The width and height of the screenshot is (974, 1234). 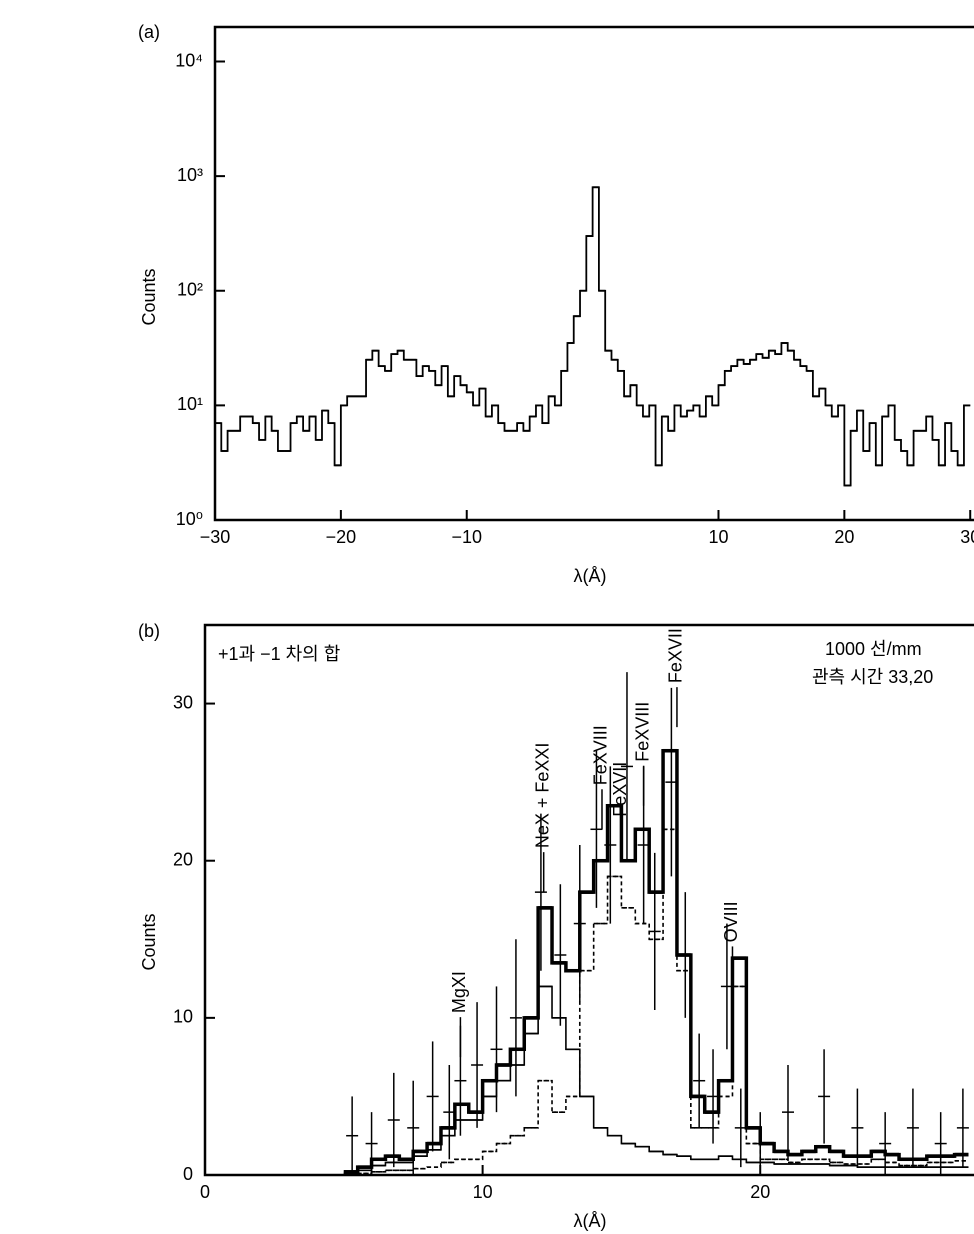 What do you see at coordinates (542, 796) in the screenshot?
I see `annotation-label: NeX + FeXXI` at bounding box center [542, 796].